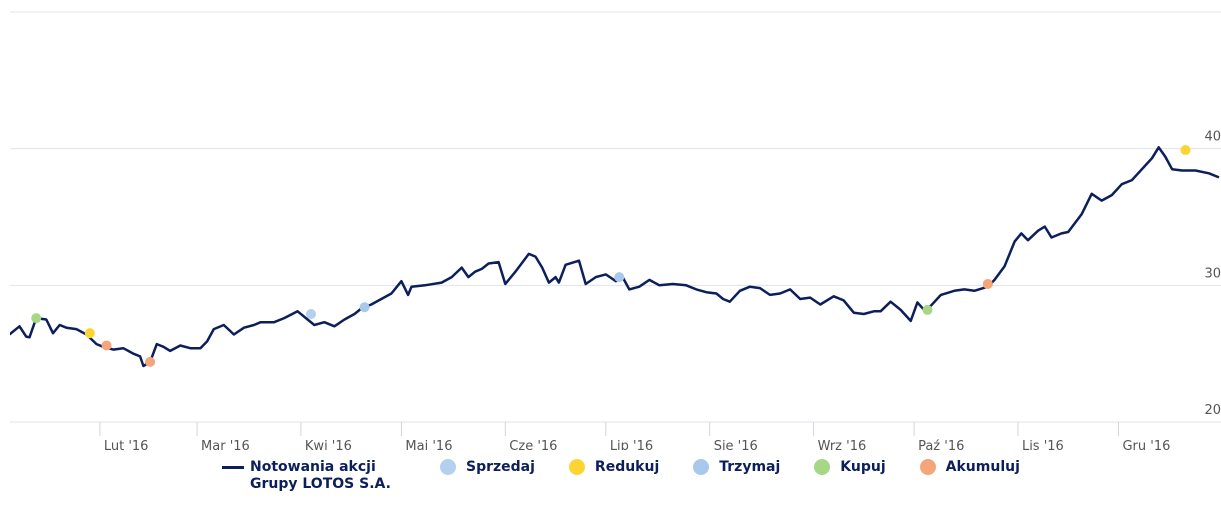  What do you see at coordinates (982, 467) in the screenshot?
I see `legend-label: Akumuluj` at bounding box center [982, 467].